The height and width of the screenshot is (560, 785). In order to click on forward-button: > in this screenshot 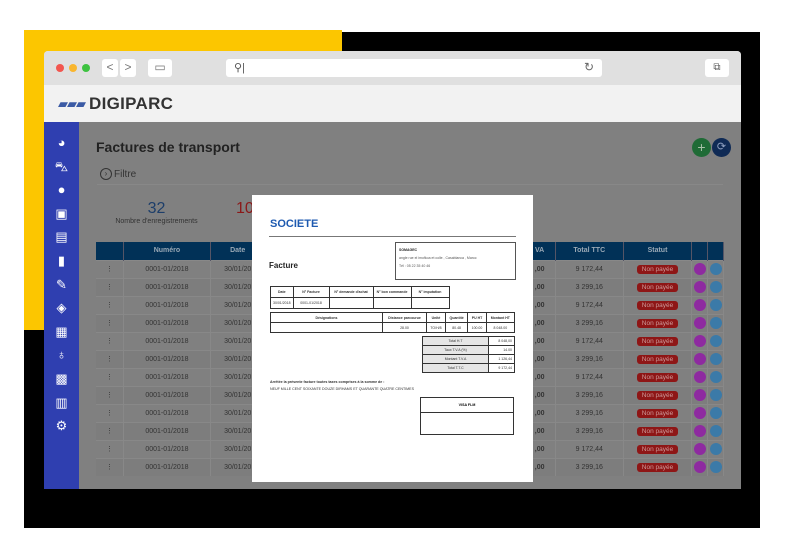, I will do `click(128, 68)`.